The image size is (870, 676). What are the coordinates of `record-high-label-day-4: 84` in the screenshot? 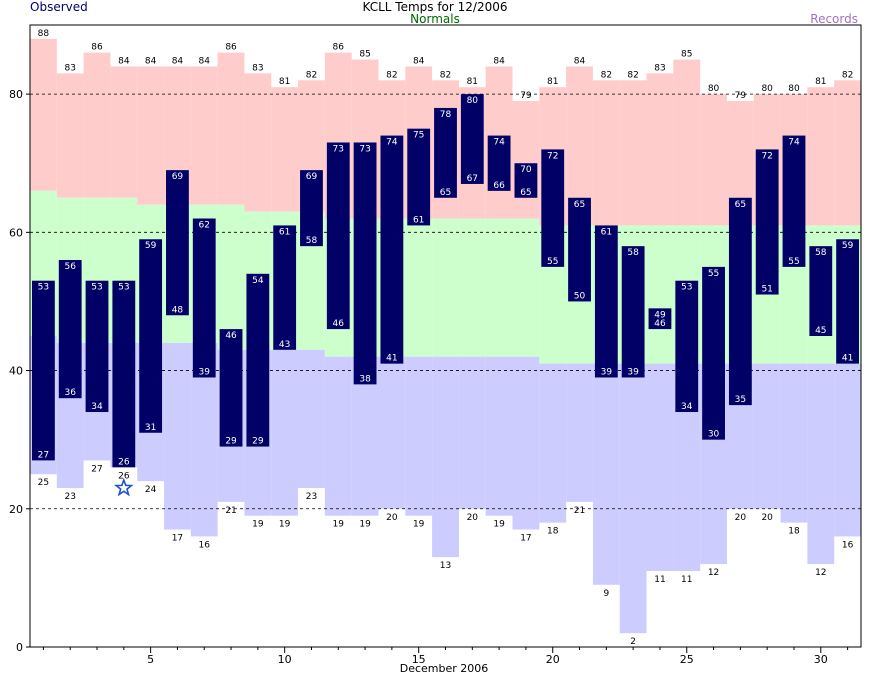 It's located at (124, 61).